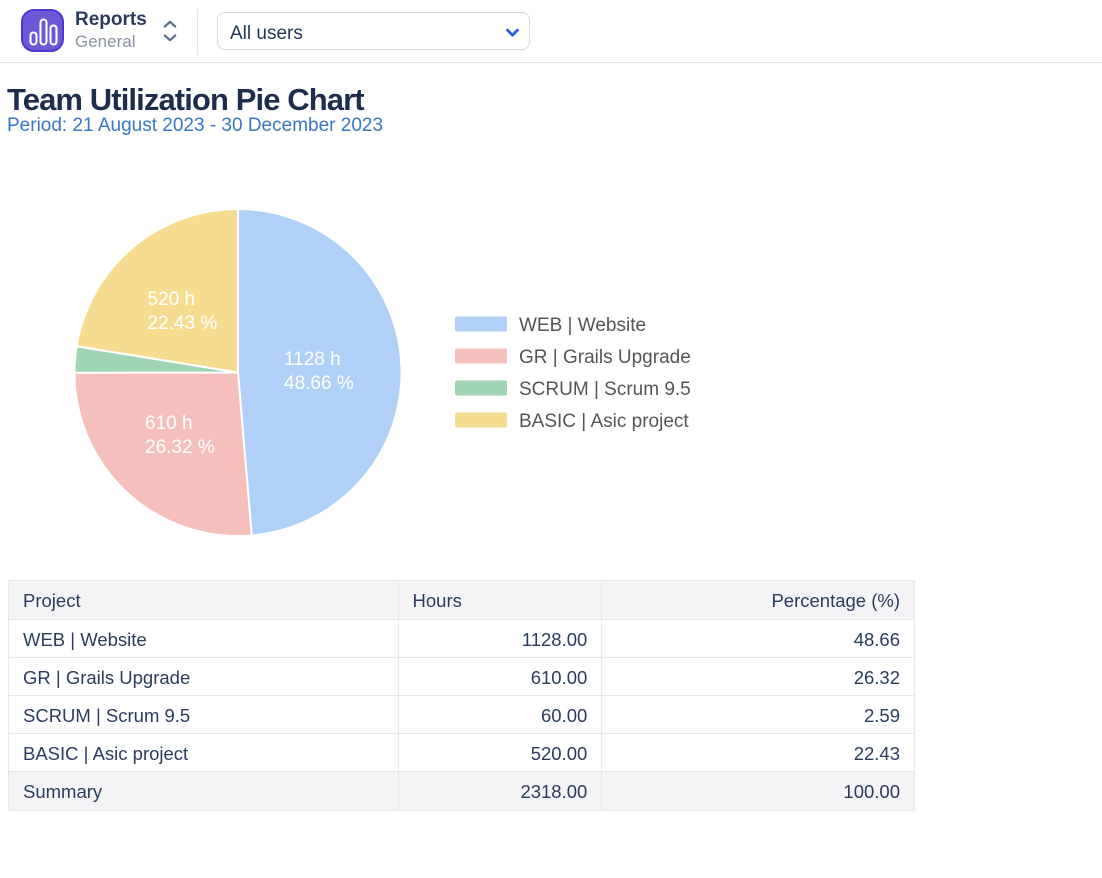  What do you see at coordinates (183, 323) in the screenshot?
I see `svg-text: 22.43 %` at bounding box center [183, 323].